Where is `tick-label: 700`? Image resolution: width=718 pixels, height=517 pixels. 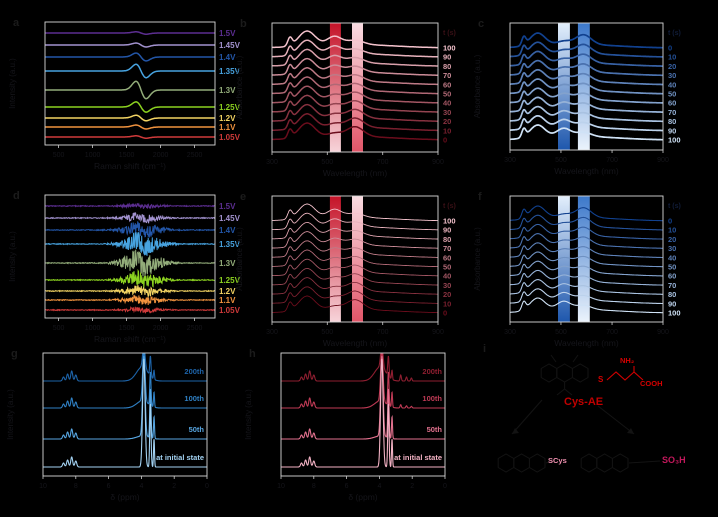
tick-label: 700 is located at coordinates (383, 332).